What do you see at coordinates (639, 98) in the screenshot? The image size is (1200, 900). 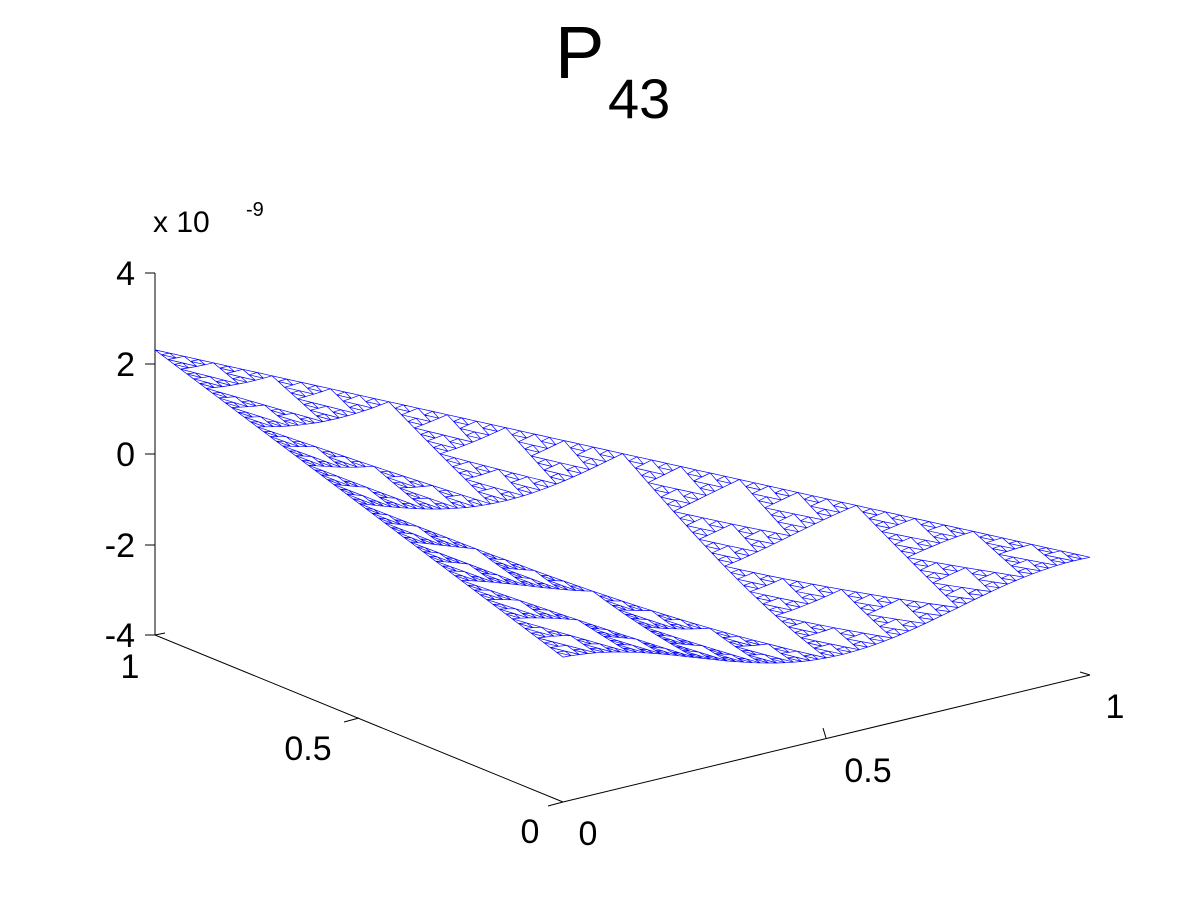 I see `chart-title-subscript: 43` at bounding box center [639, 98].